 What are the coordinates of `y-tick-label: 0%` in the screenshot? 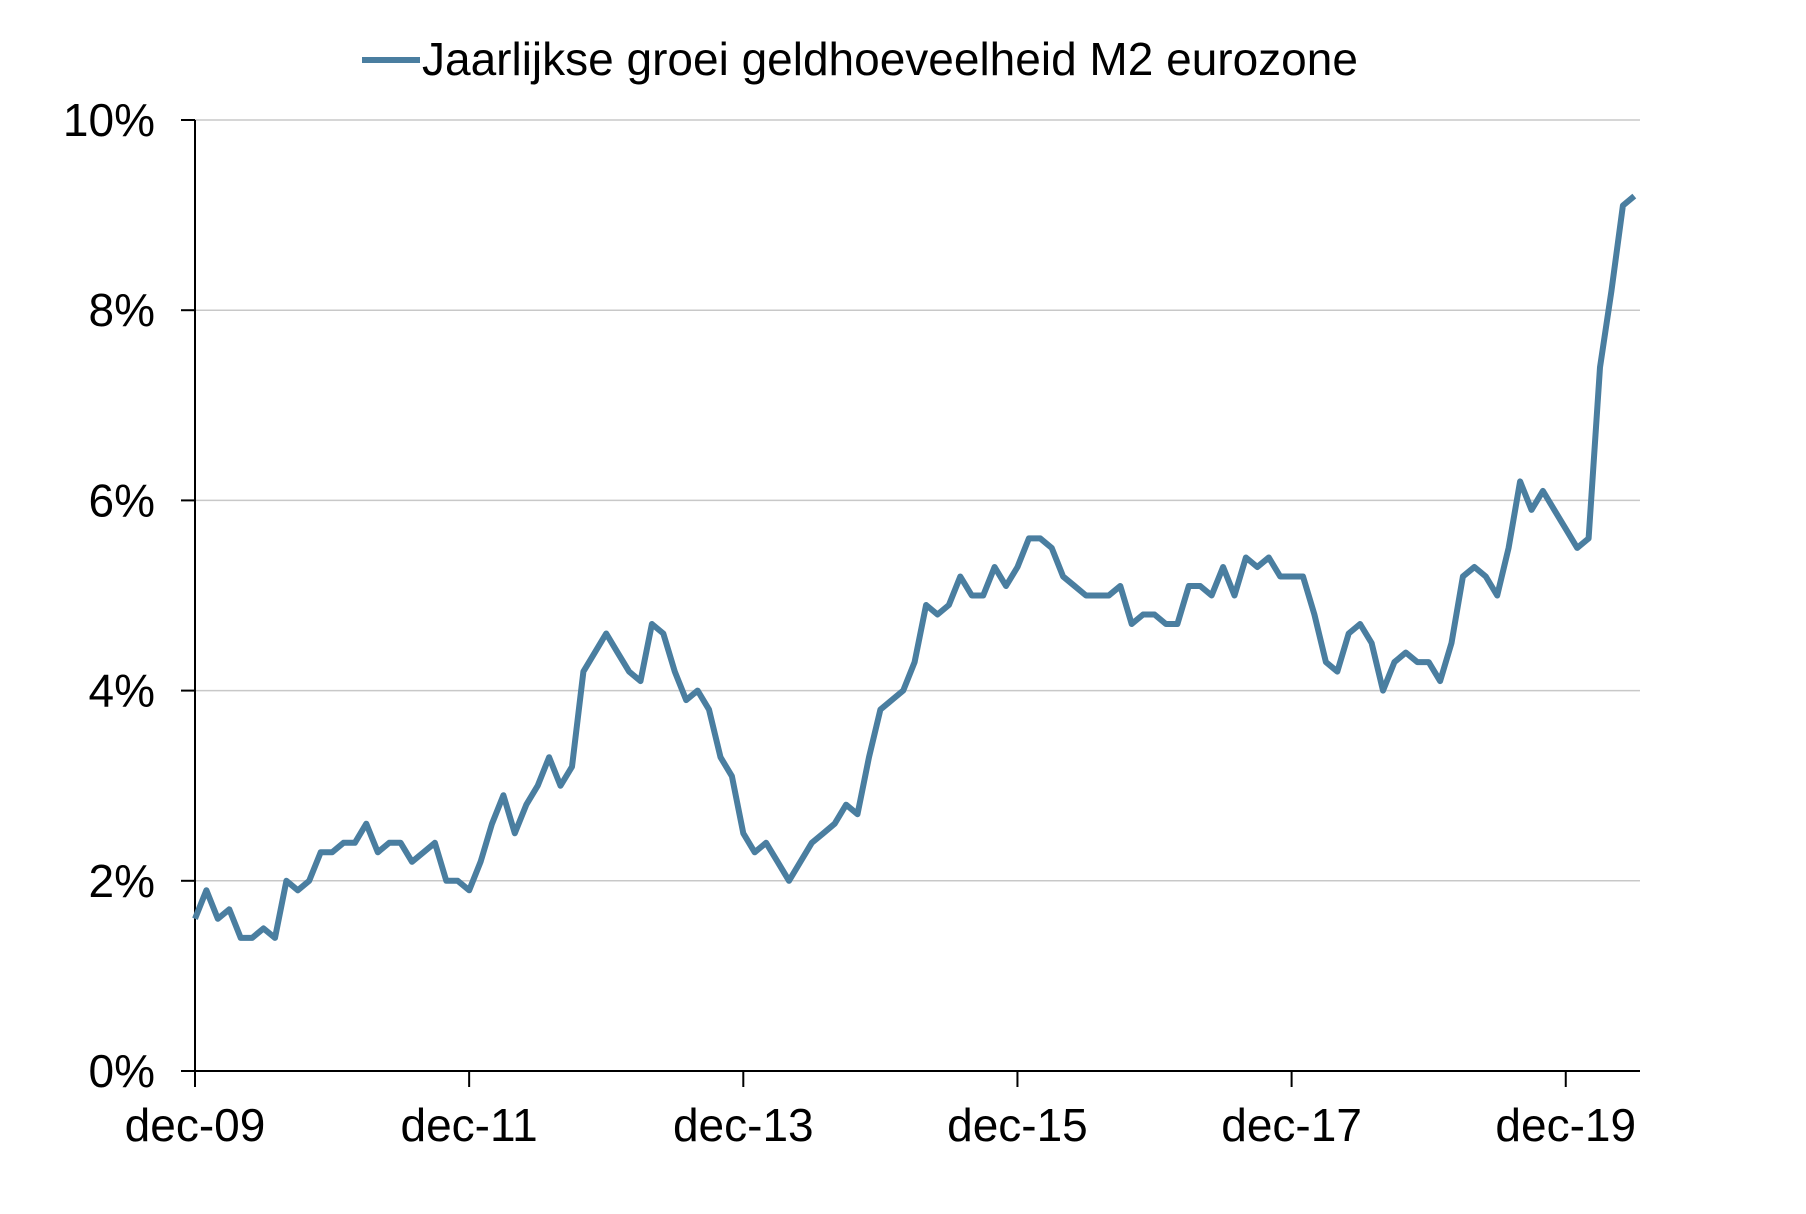 It's located at (122, 1071).